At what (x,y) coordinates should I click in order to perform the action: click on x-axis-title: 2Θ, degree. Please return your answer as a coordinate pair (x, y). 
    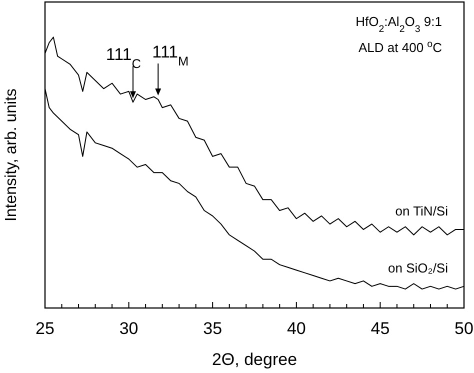
    Looking at the image, I should click on (255, 359).